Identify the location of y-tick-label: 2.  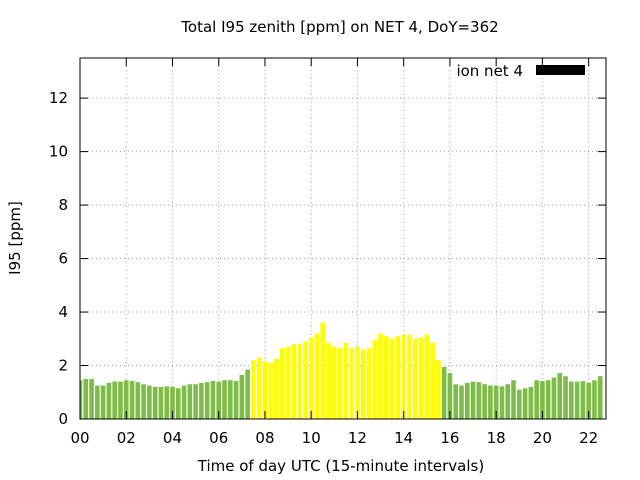
(63, 366).